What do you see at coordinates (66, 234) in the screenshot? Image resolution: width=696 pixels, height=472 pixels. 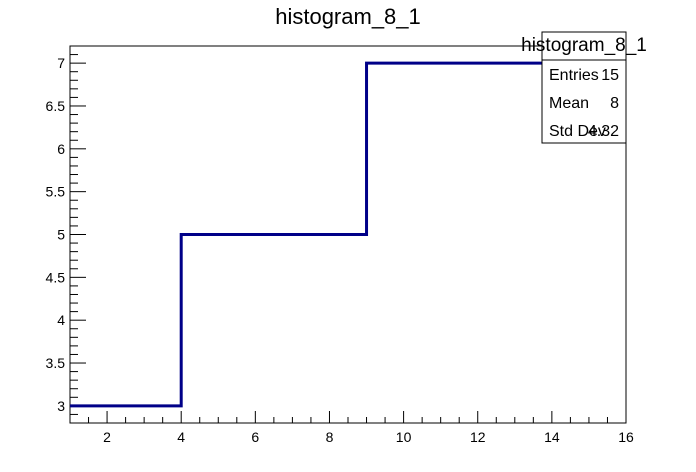 I see `y-axis: 3 3.5 4 4.5 5 5.5 6 6.5 7` at bounding box center [66, 234].